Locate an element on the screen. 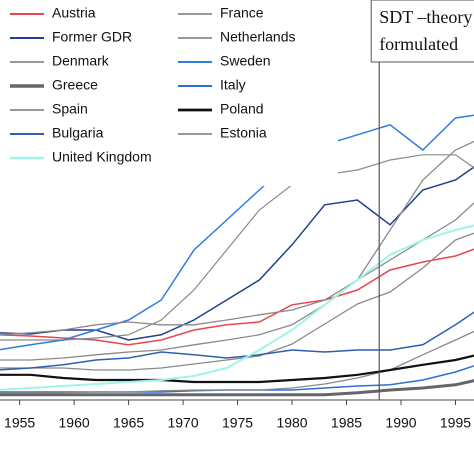  x-tick-label: 1975 is located at coordinates (237, 423).